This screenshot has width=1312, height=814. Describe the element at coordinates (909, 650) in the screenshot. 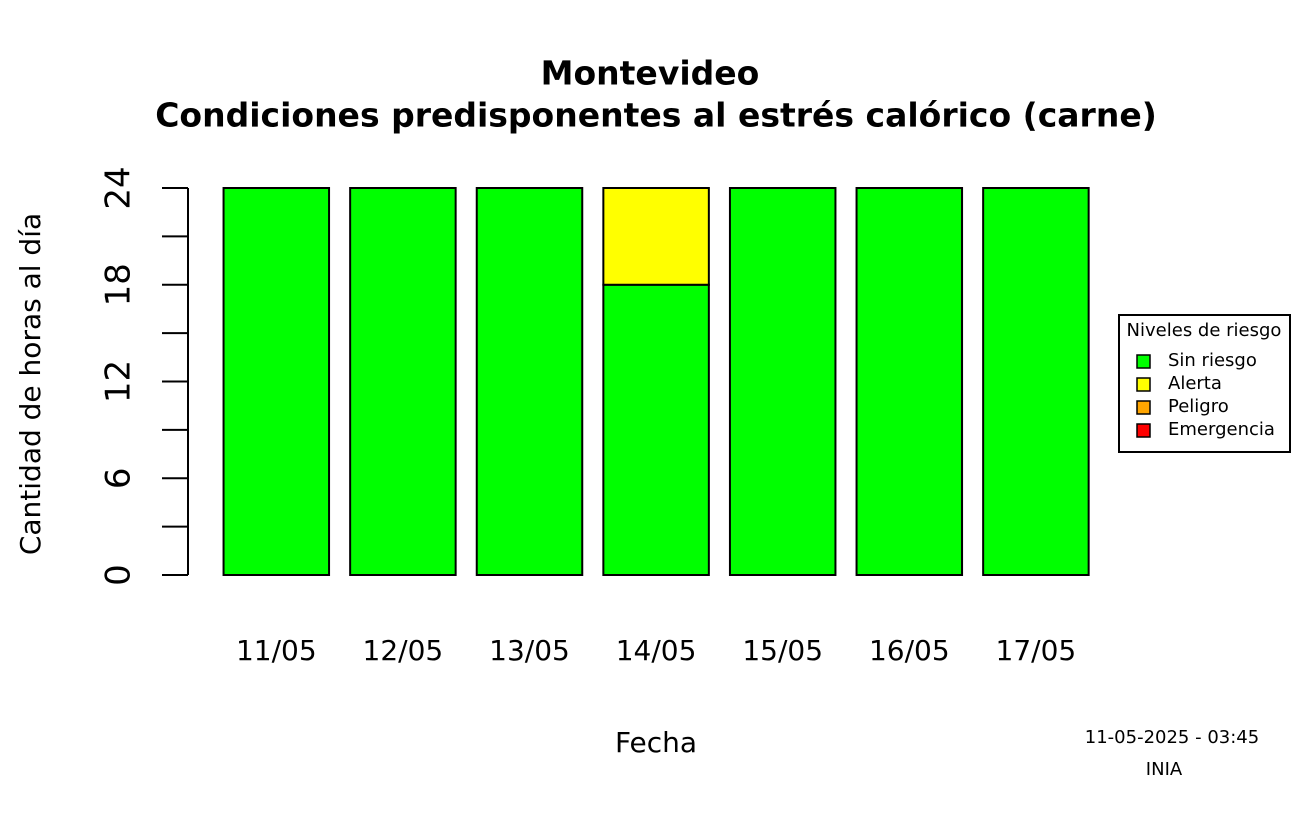

I see `x-tick-label: 16/05` at that location.